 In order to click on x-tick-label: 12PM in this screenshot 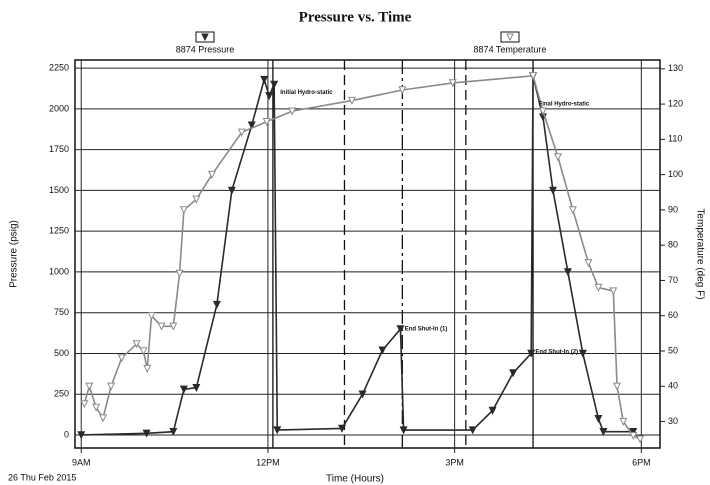, I will do `click(268, 462)`.